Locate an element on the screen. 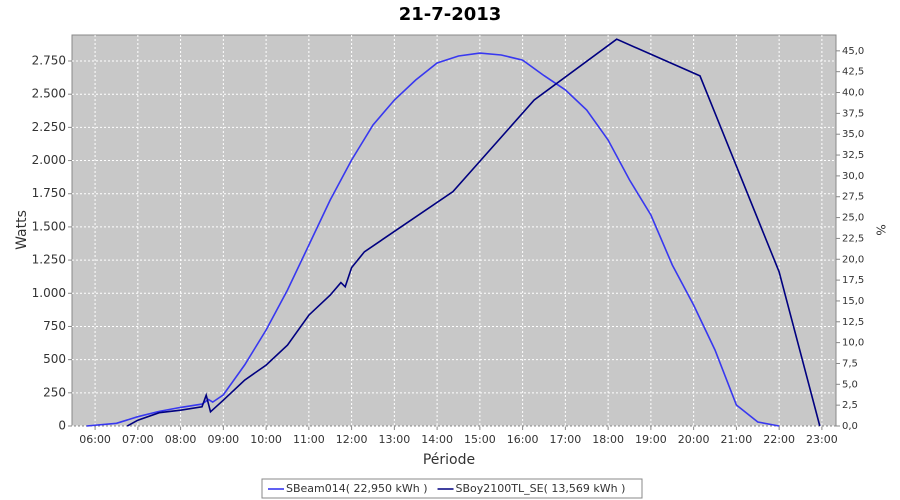  y2-tick-label: 7,5 is located at coordinates (850, 363).